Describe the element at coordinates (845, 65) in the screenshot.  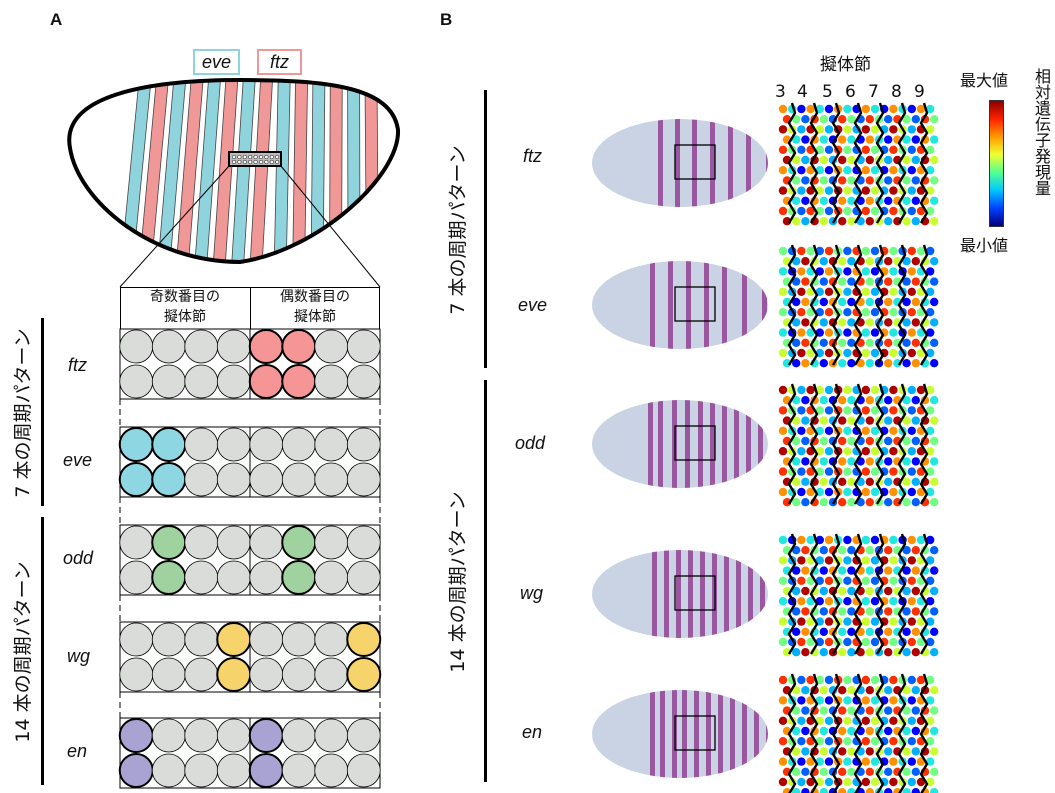
I see `segment-axis-title: 擬体節` at that location.